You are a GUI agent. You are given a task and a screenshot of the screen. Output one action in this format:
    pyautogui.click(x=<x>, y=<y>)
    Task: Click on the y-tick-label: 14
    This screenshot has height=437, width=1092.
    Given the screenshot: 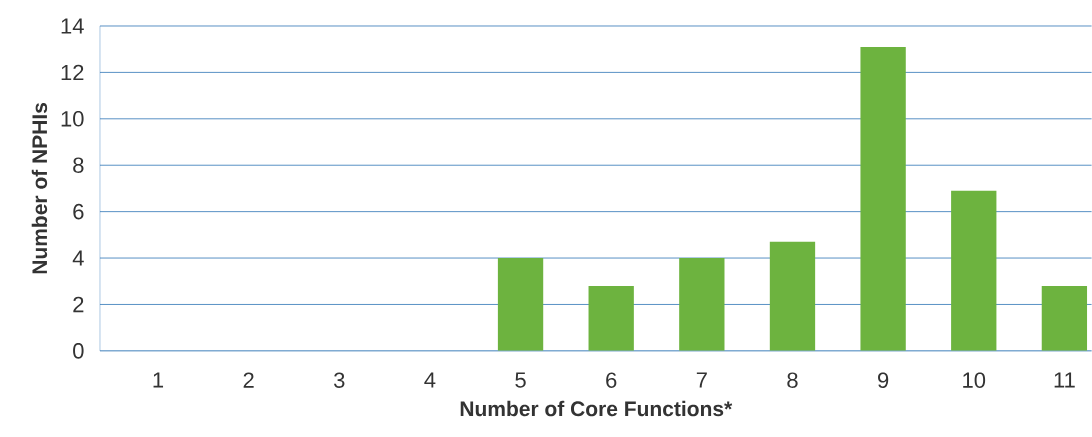 What is the action you would take?
    pyautogui.click(x=72, y=26)
    